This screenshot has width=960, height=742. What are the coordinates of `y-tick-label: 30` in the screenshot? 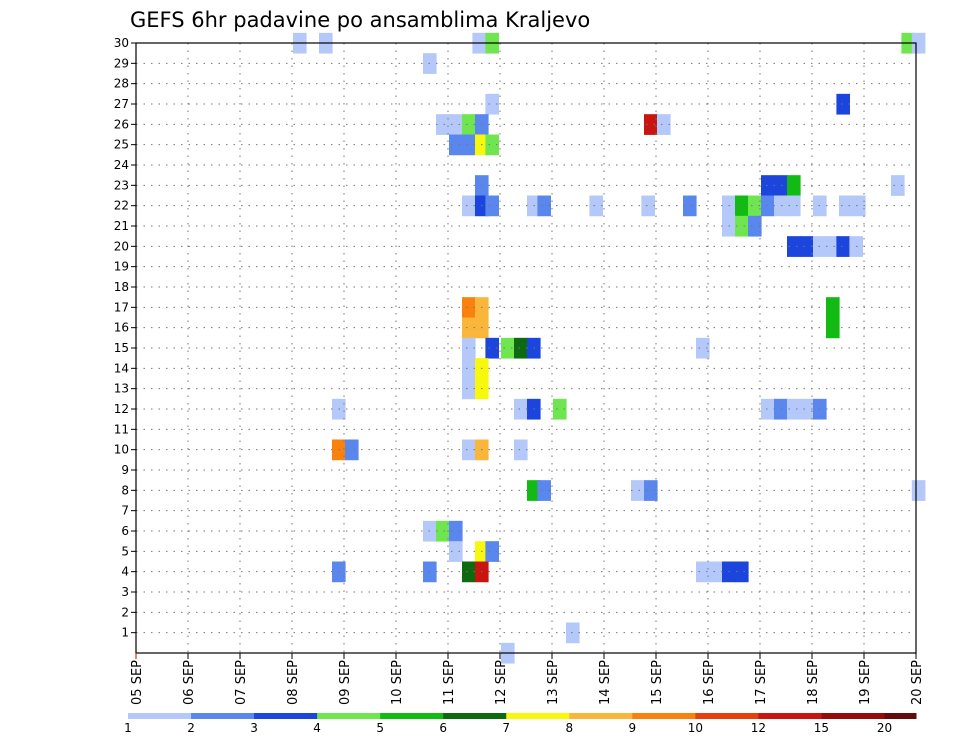 It's located at (121, 43).